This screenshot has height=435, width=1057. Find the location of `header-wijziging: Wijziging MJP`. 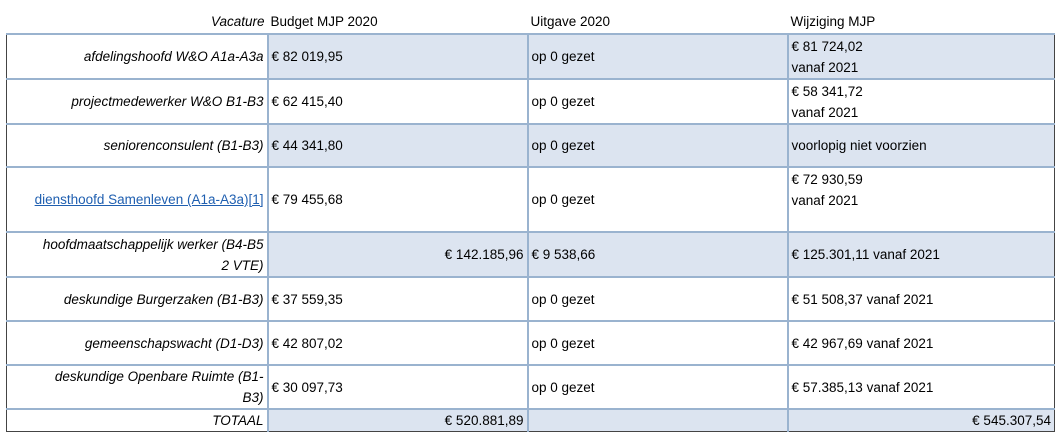

header-wijziging: Wijziging MJP is located at coordinates (921, 22).